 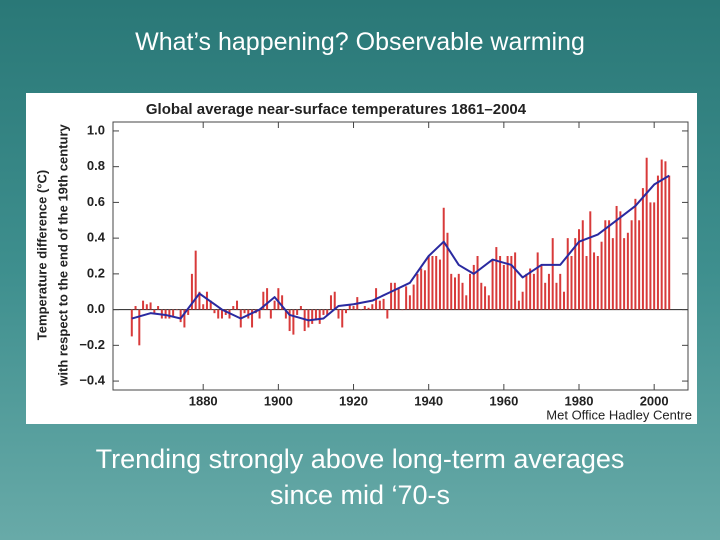 I want to click on x-tick-label: 1880, so click(x=203, y=400).